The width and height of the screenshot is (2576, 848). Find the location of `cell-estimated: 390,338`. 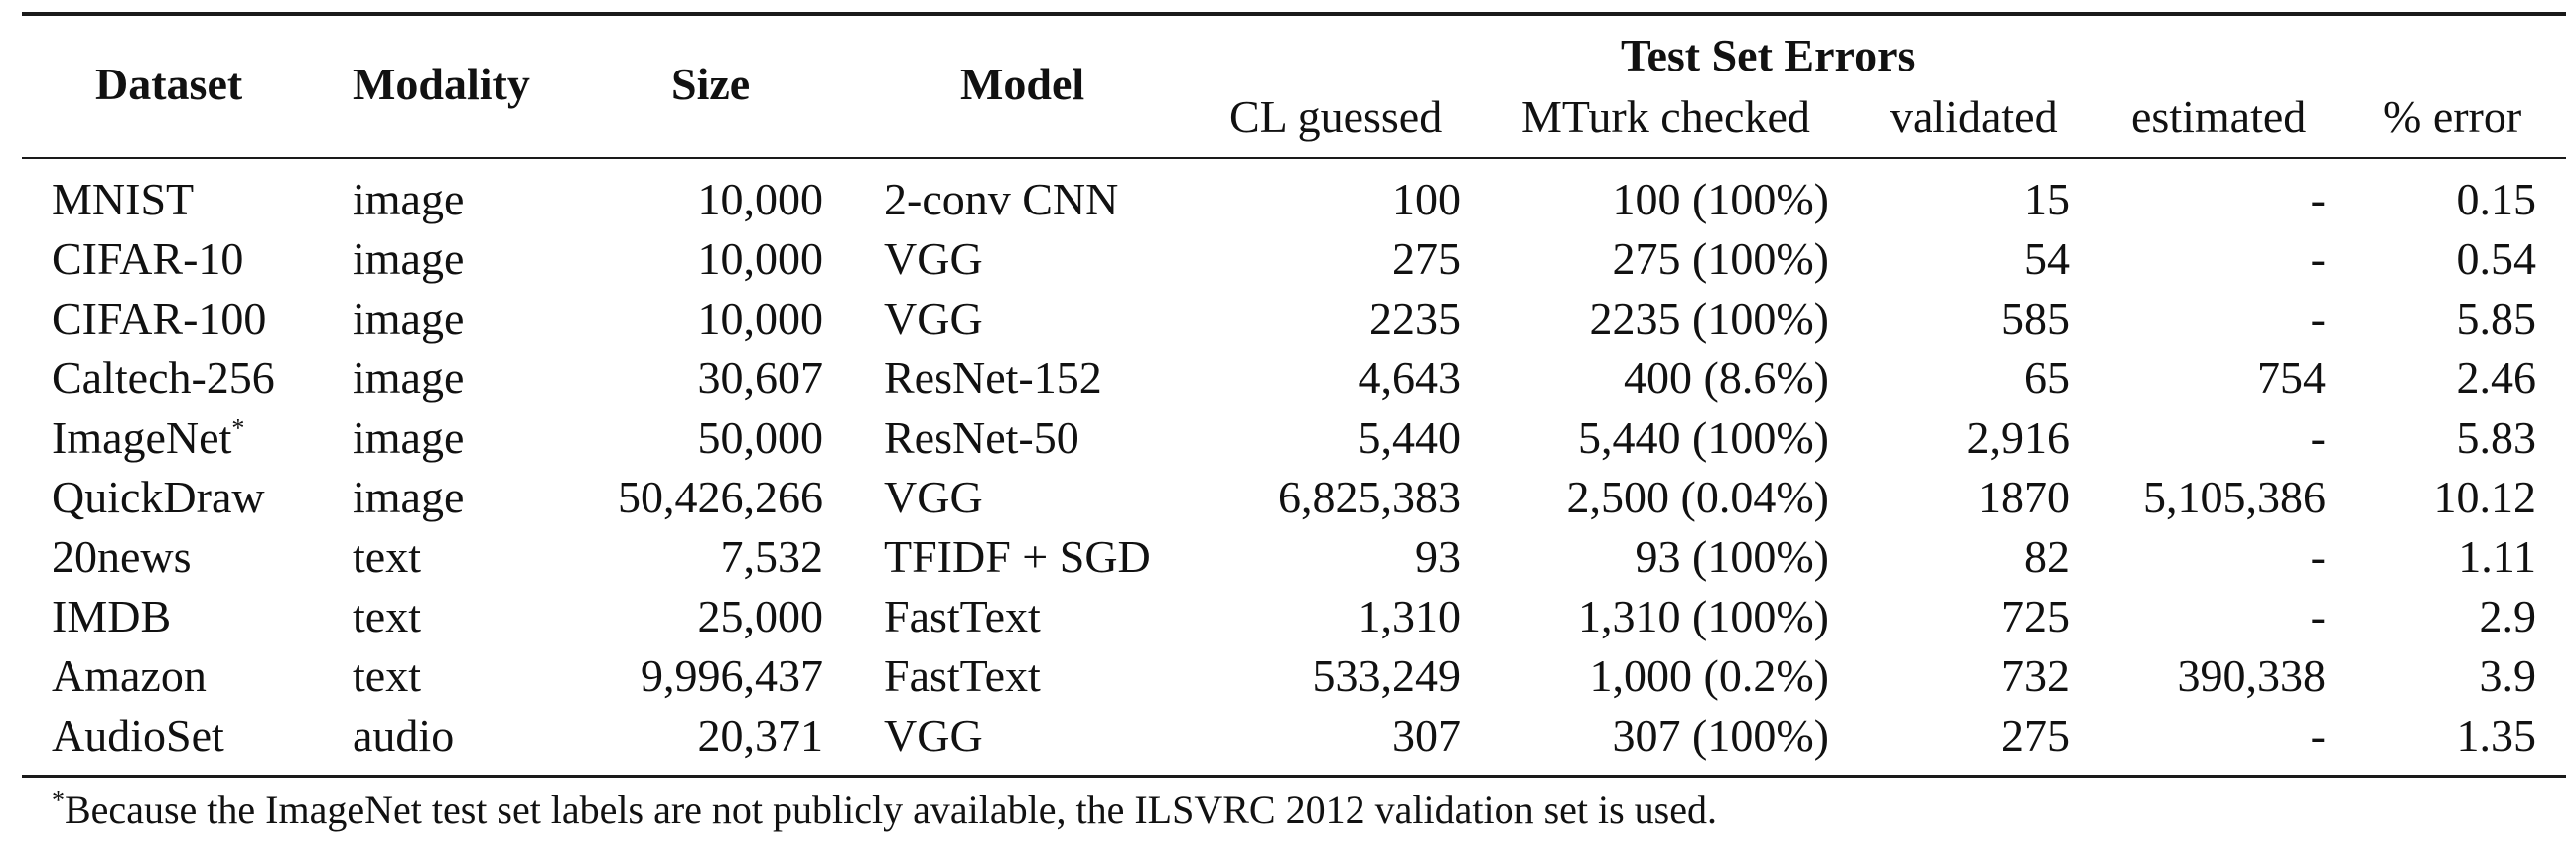

cell-estimated: 390,338 is located at coordinates (2253, 676).